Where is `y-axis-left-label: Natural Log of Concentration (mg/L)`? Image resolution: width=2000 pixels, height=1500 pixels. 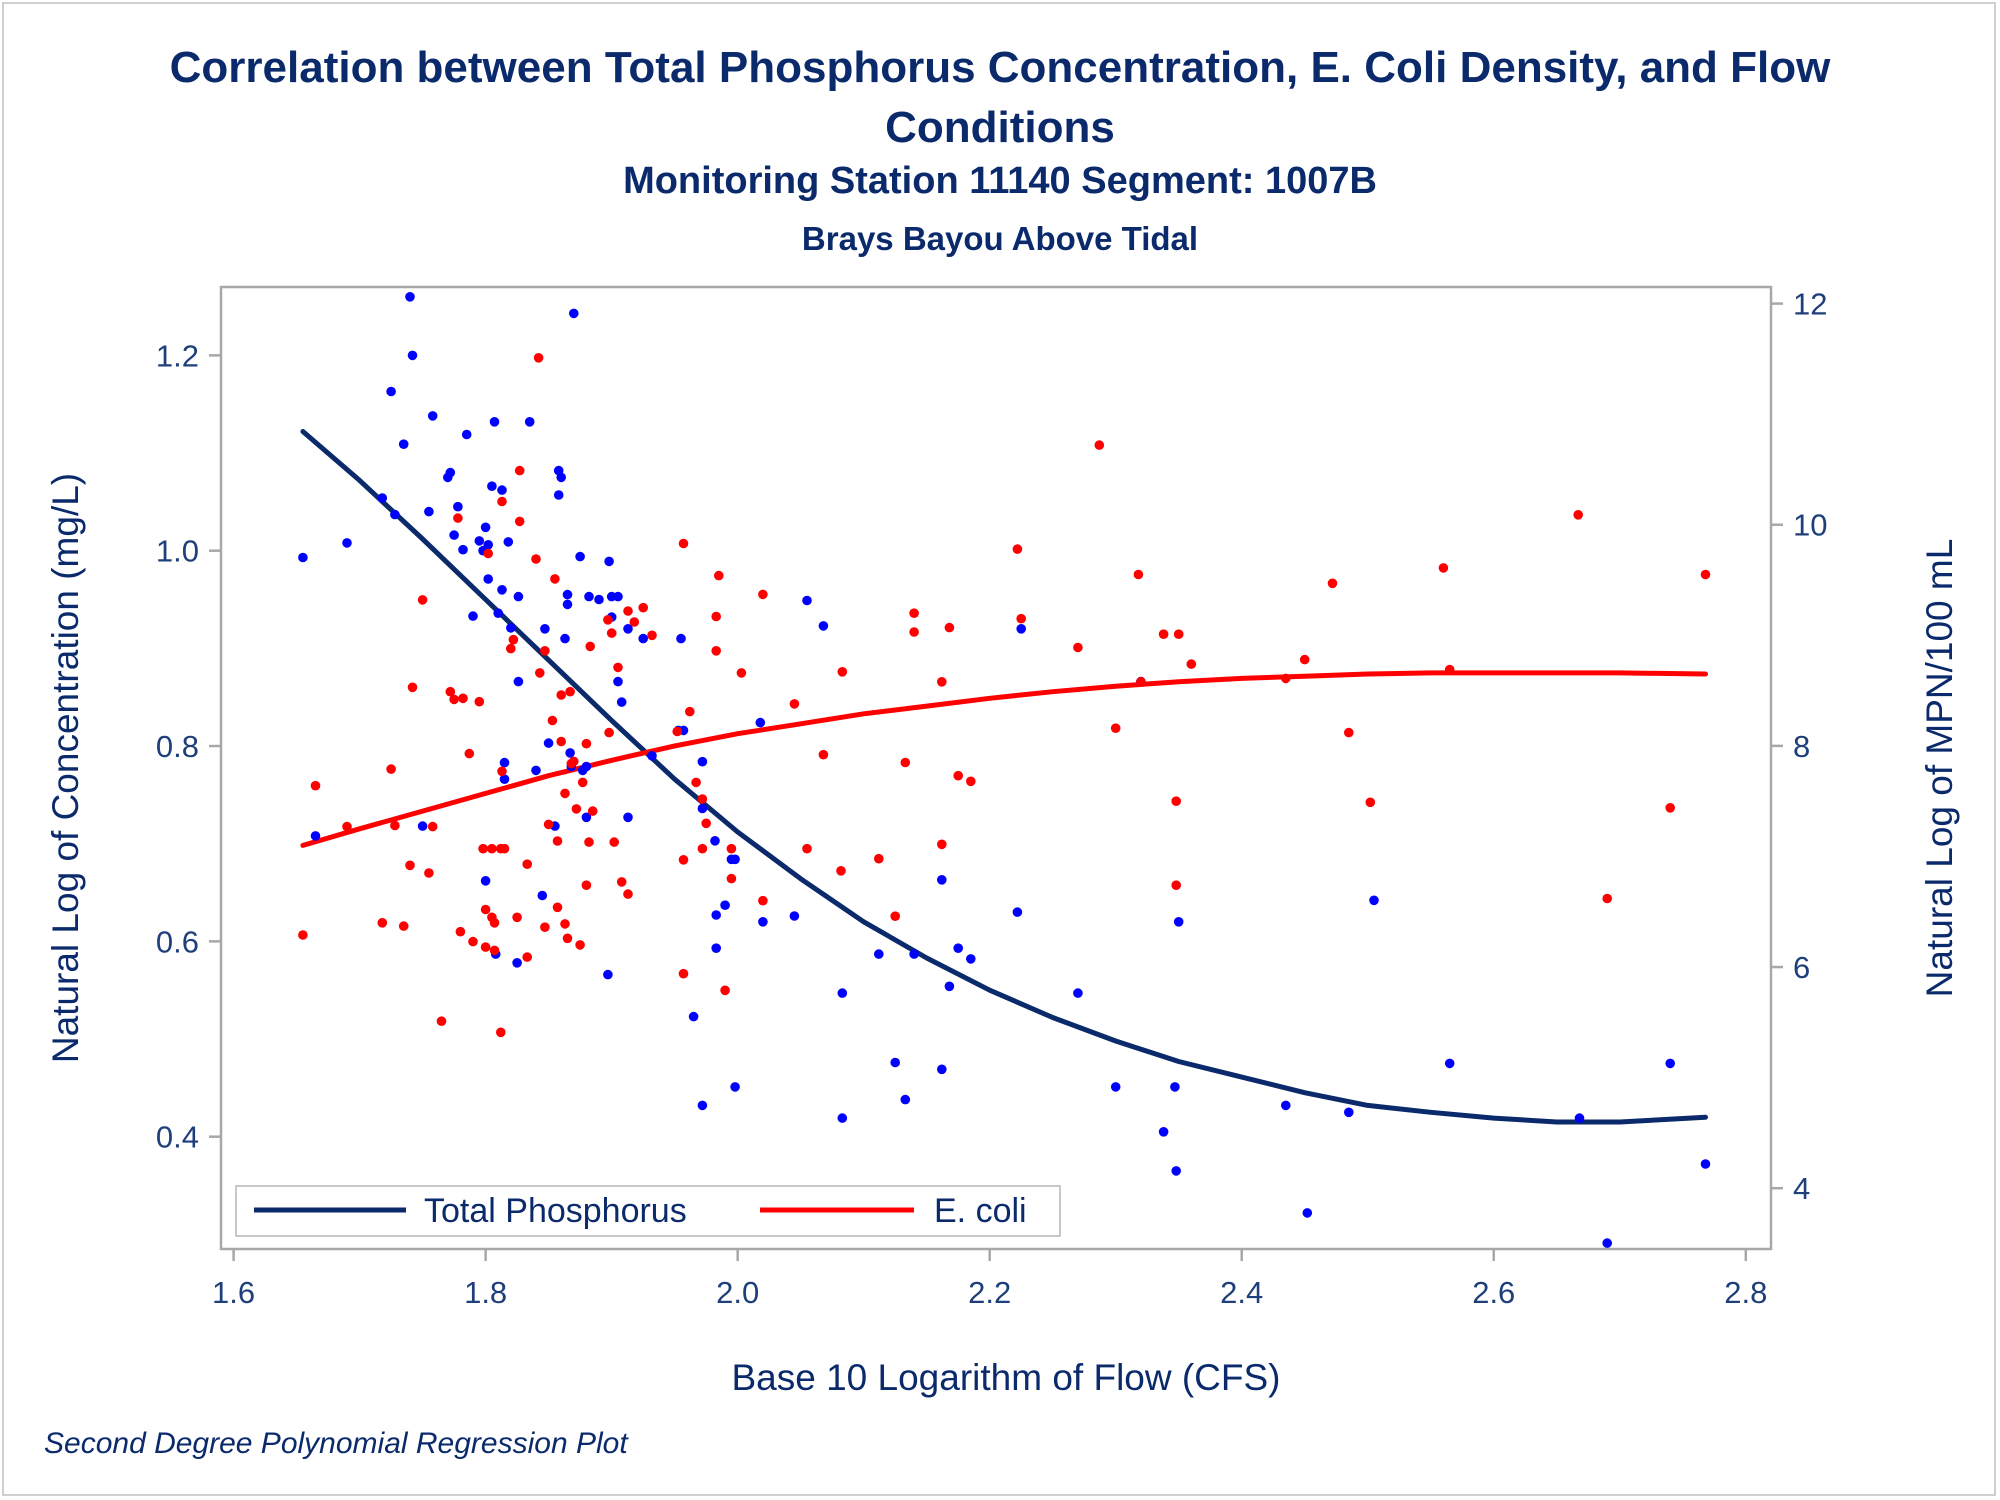 y-axis-left-label: Natural Log of Concentration (mg/L) is located at coordinates (65, 768).